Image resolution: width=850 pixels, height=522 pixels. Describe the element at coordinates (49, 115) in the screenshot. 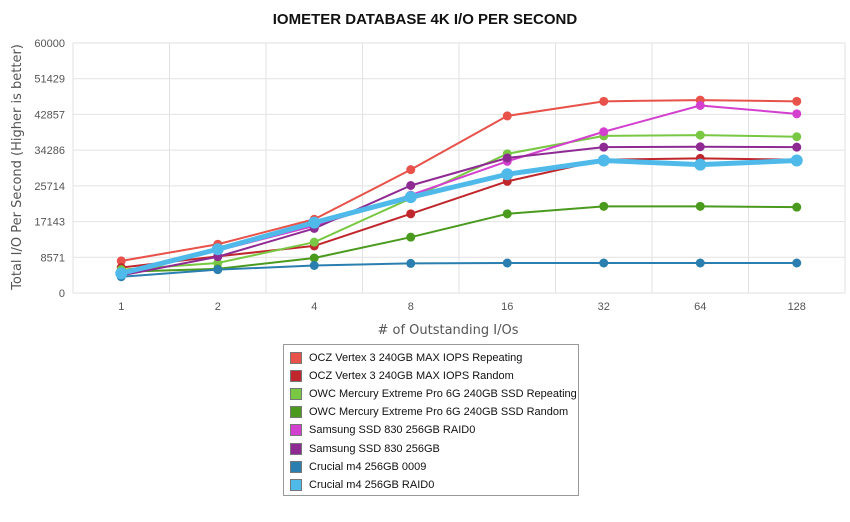

I see `y-tick-label: 42857` at that location.